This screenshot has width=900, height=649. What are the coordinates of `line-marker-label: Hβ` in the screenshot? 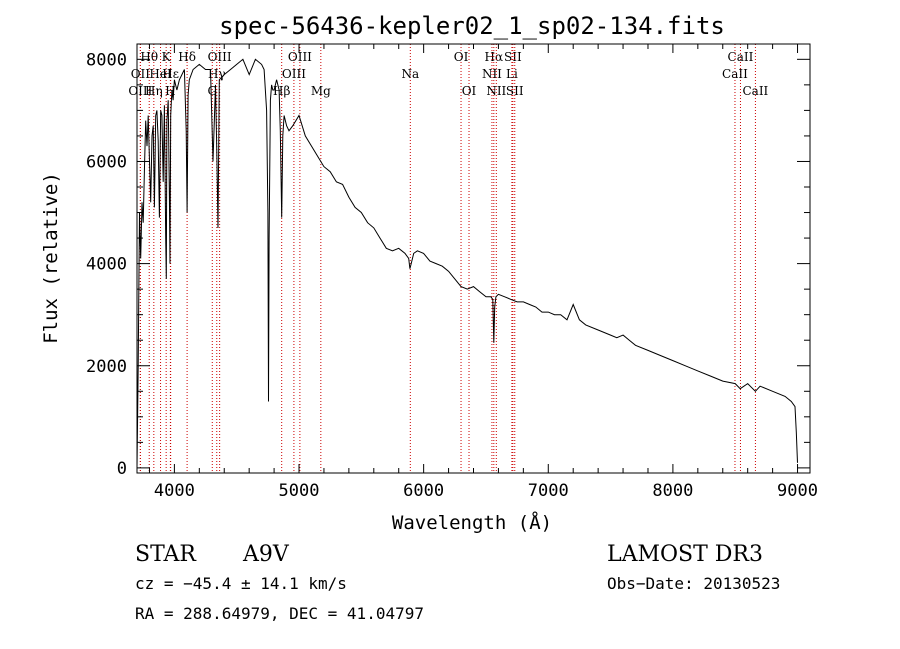 It's located at (281, 91).